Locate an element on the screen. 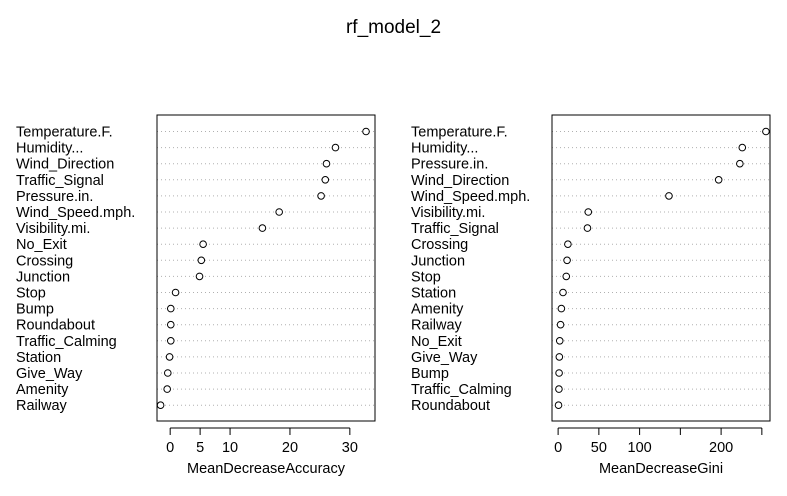  x-tick-label: 5 is located at coordinates (200, 448).